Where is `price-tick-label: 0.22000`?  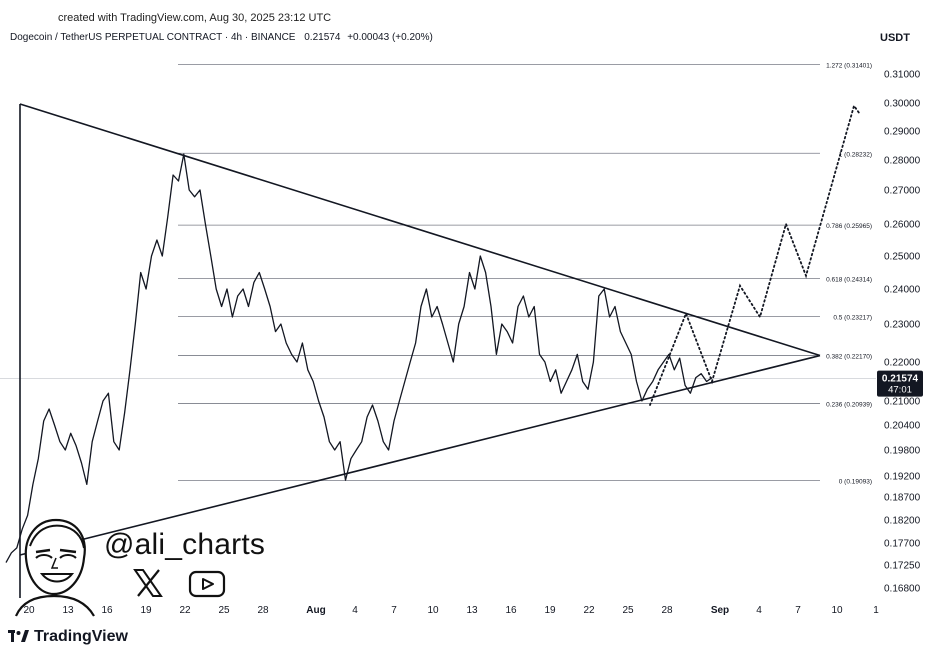 price-tick-label: 0.22000 is located at coordinates (902, 363).